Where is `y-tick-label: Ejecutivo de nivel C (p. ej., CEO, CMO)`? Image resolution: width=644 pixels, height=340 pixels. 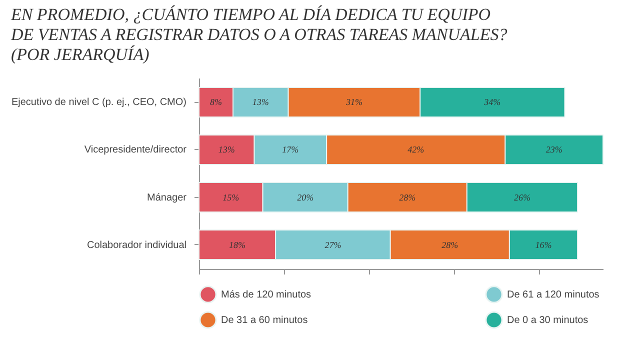
y-tick-label: Ejecutivo de nivel C (p. ej., CEO, CMO) is located at coordinates (98, 102).